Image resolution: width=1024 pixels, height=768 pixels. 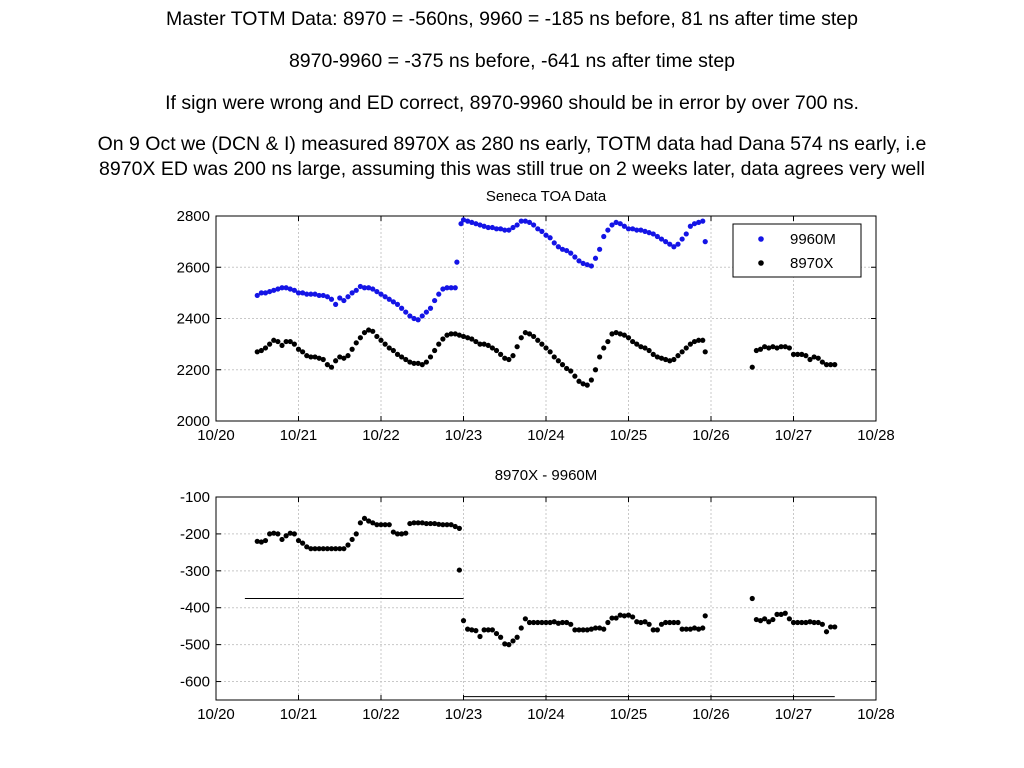 What do you see at coordinates (876, 435) in the screenshot?
I see `x-tick-label: 10/28` at bounding box center [876, 435].